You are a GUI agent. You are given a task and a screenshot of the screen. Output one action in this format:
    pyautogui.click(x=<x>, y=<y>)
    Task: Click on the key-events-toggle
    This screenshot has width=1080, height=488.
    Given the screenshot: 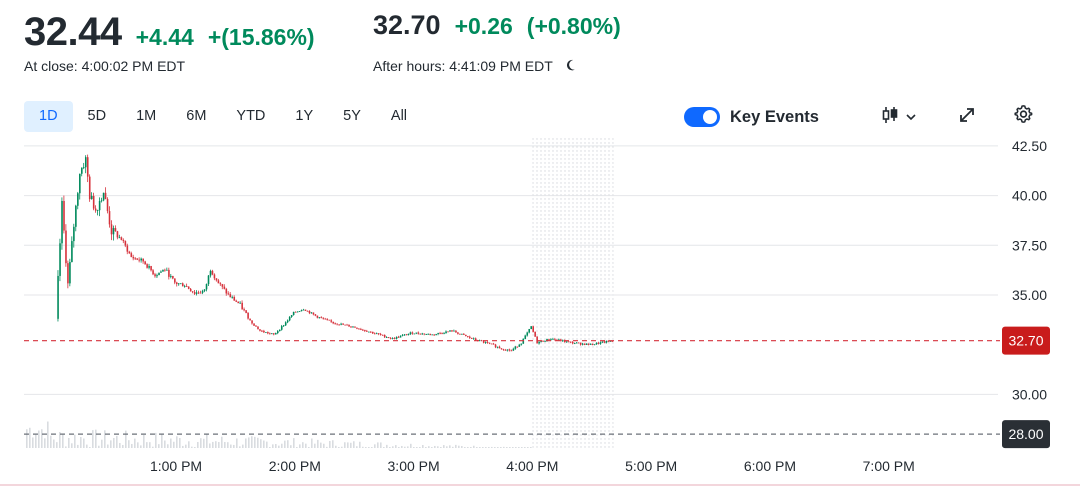 What is the action you would take?
    pyautogui.click(x=702, y=117)
    